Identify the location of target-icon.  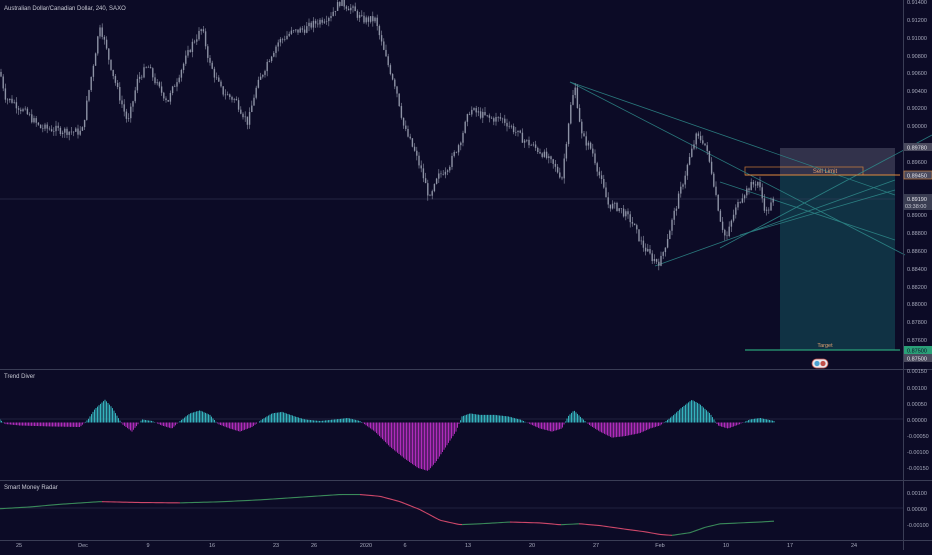
(820, 363).